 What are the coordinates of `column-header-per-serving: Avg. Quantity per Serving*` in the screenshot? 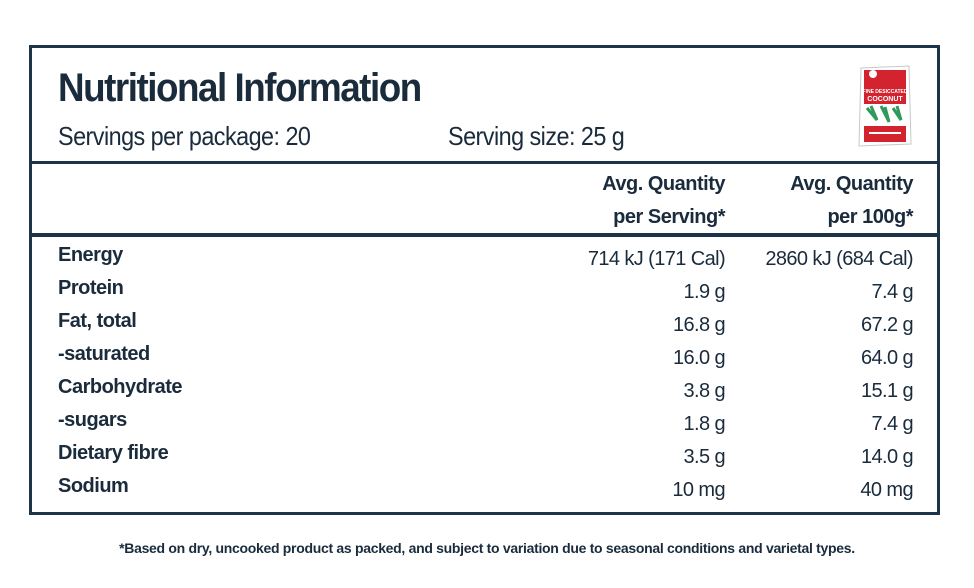 It's located at (663, 201).